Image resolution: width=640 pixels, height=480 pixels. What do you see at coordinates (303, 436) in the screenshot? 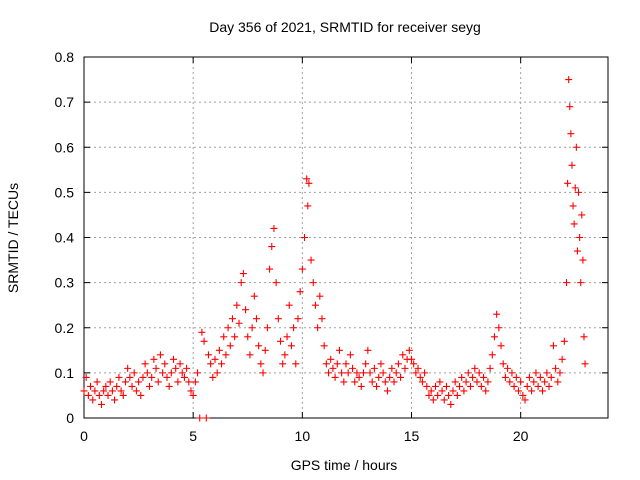
I see `x-tick-label: 10` at bounding box center [303, 436].